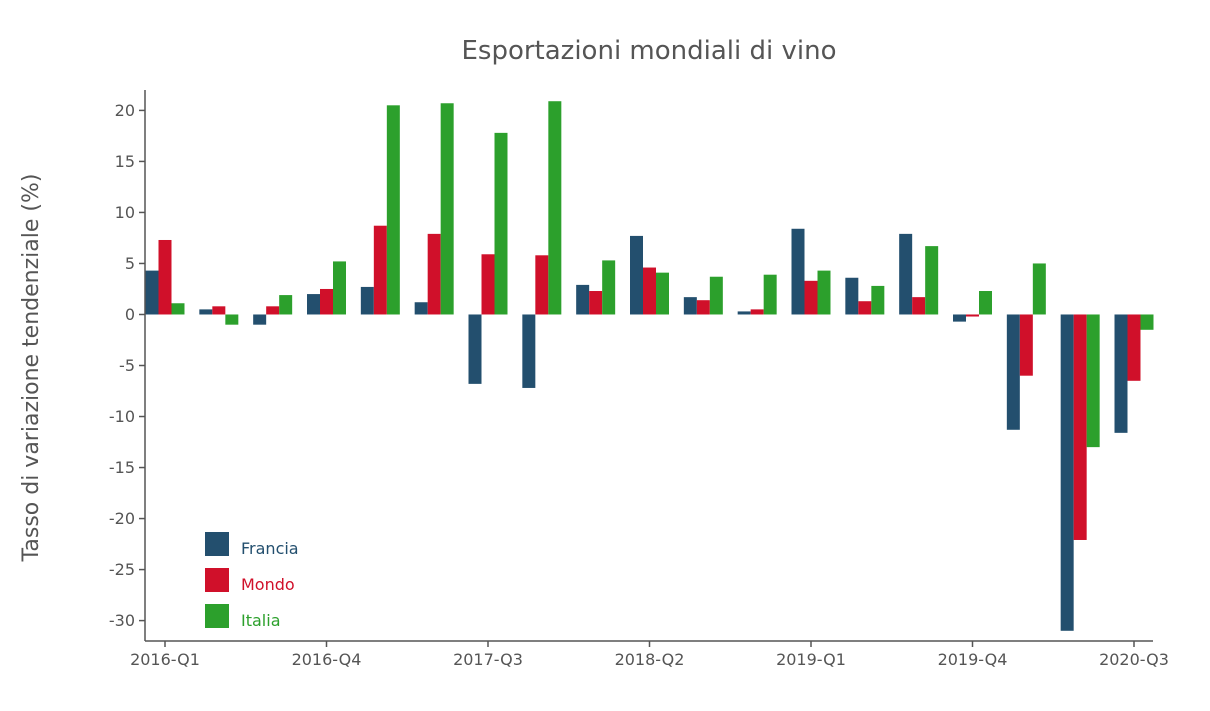 The height and width of the screenshot is (711, 1210). Describe the element at coordinates (1013, 372) in the screenshot. I see `bar-francia-2020-q1` at that location.